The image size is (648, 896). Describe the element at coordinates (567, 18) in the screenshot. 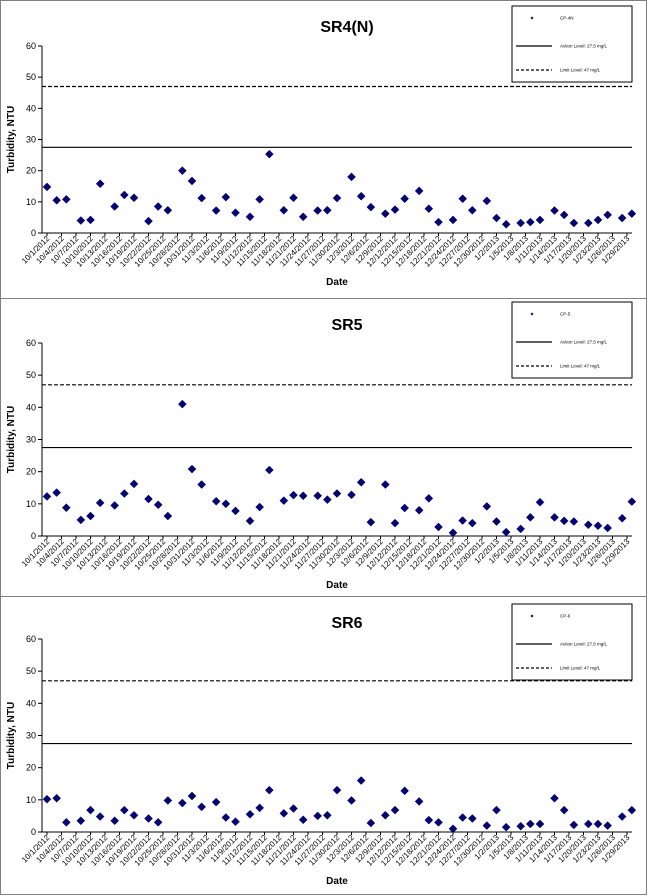

I see `legend-label-points: CP-4N` at that location.